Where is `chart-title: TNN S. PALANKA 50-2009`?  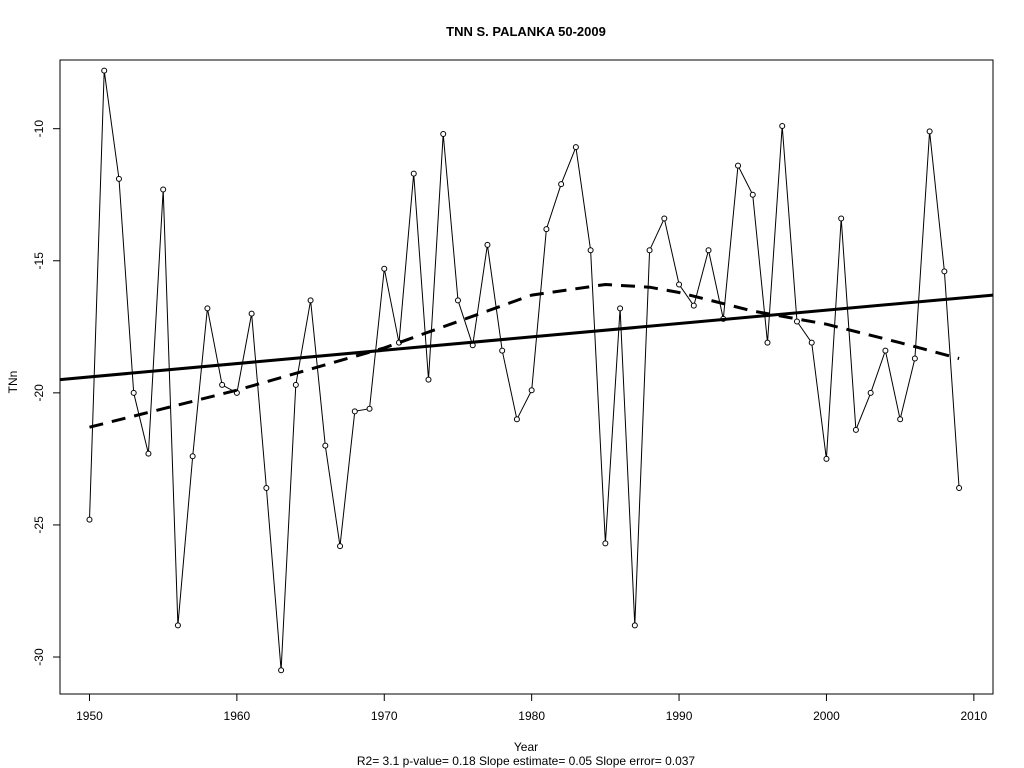 chart-title: TNN S. PALANKA 50-2009 is located at coordinates (526, 31).